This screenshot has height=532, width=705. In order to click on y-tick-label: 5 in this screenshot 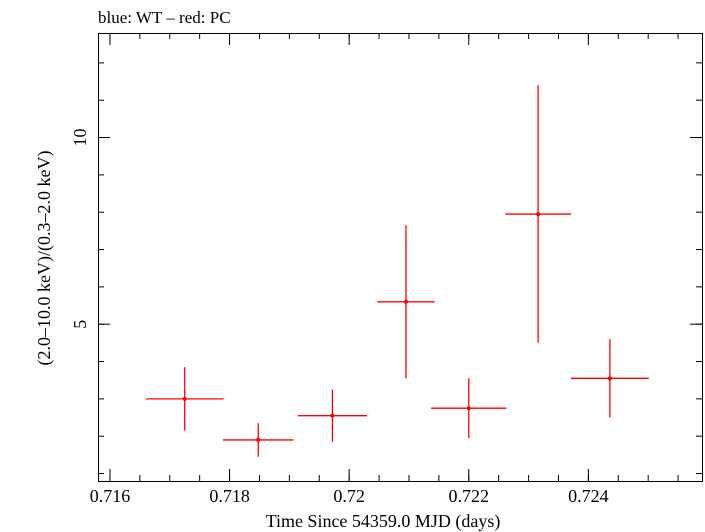, I will do `click(80, 324)`.